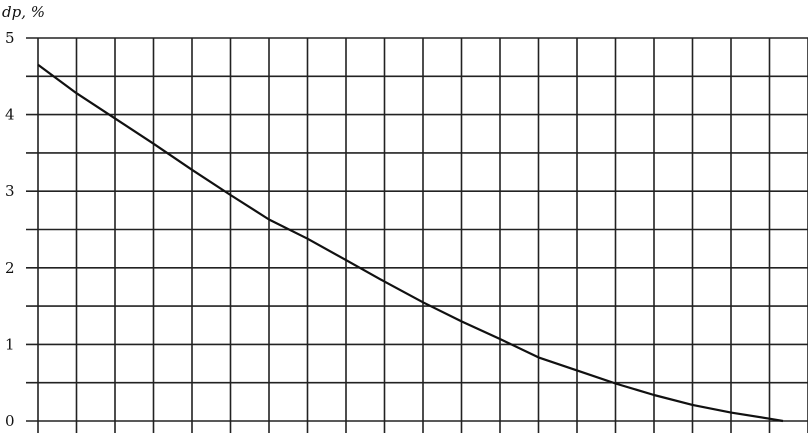 The width and height of the screenshot is (808, 433). Describe the element at coordinates (10, 115) in the screenshot. I see `y-tick-label: 4` at that location.